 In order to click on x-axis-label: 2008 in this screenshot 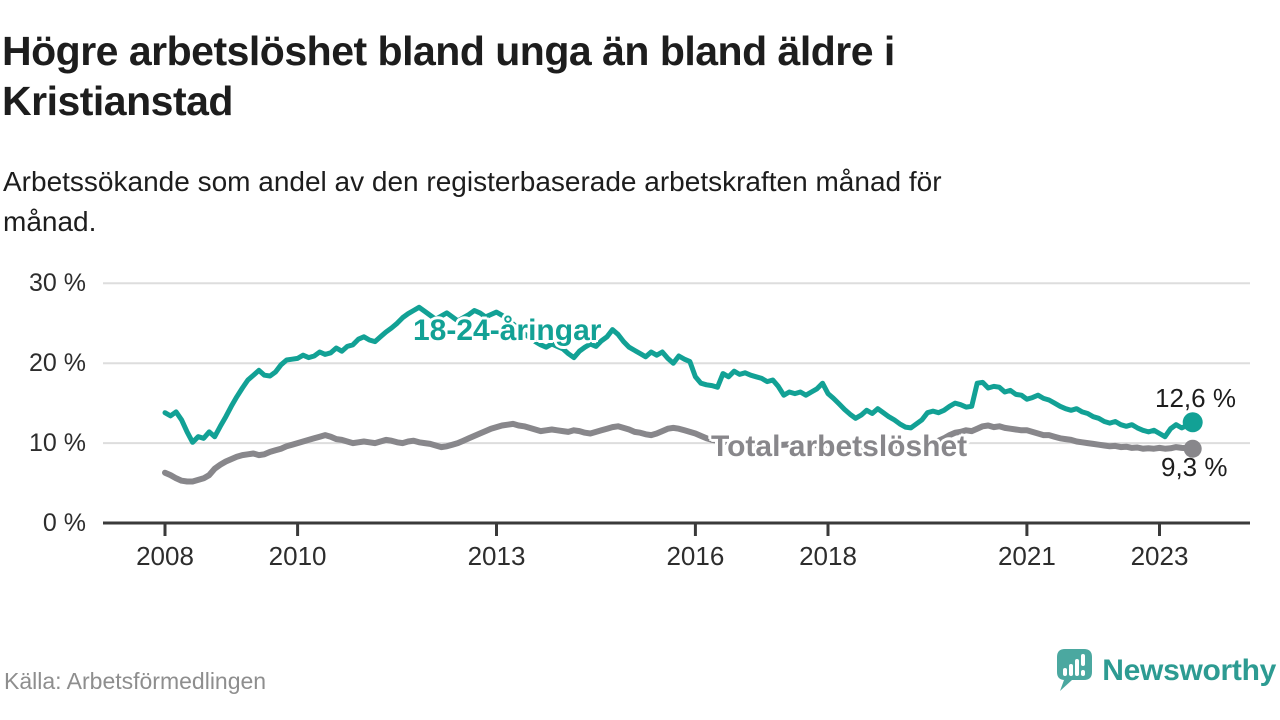, I will do `click(165, 556)`.